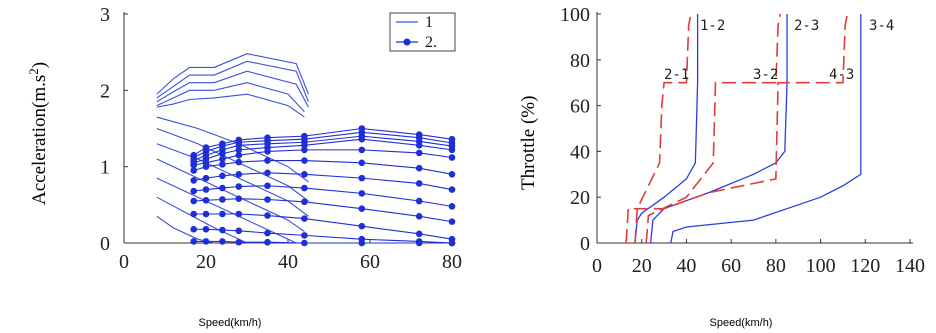  Describe the element at coordinates (452, 262) in the screenshot. I see `left-x-tick-label: 80` at that location.